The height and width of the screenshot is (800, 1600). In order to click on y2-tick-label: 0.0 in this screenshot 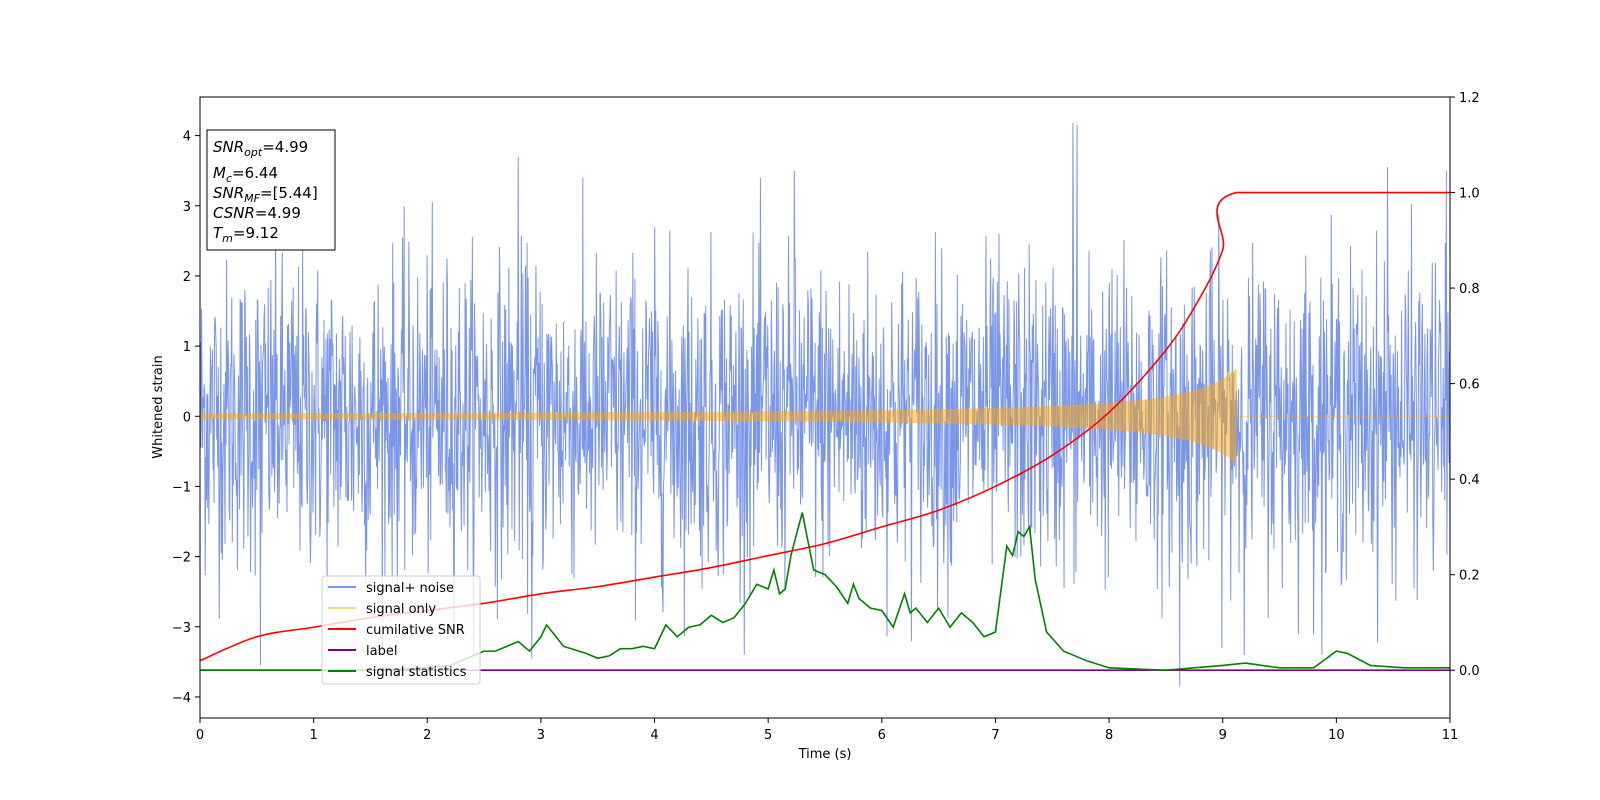, I will do `click(1469, 671)`.